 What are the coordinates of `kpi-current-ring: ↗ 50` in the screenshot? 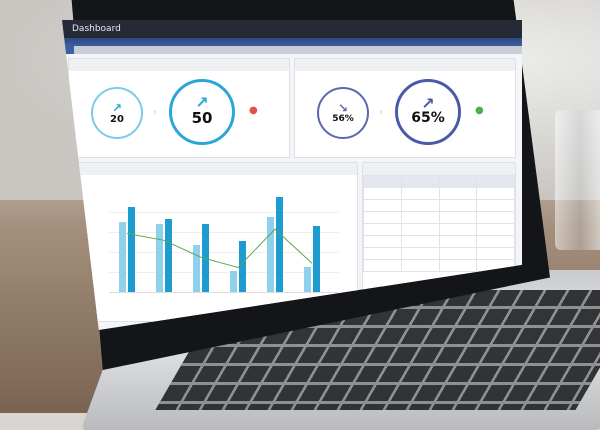 It's located at (202, 112).